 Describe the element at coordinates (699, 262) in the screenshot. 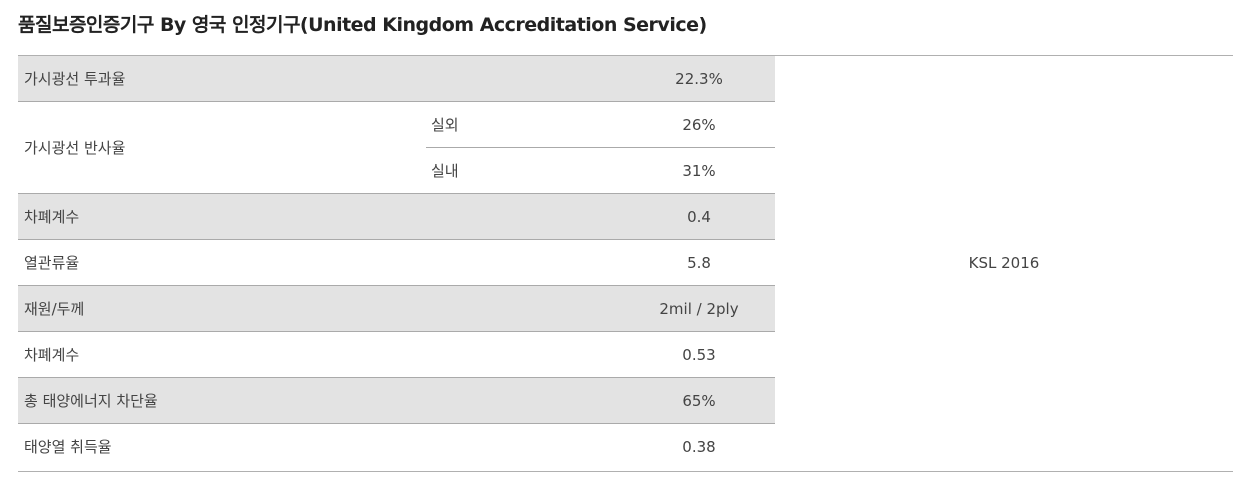

I see `row-value: 5.8` at that location.